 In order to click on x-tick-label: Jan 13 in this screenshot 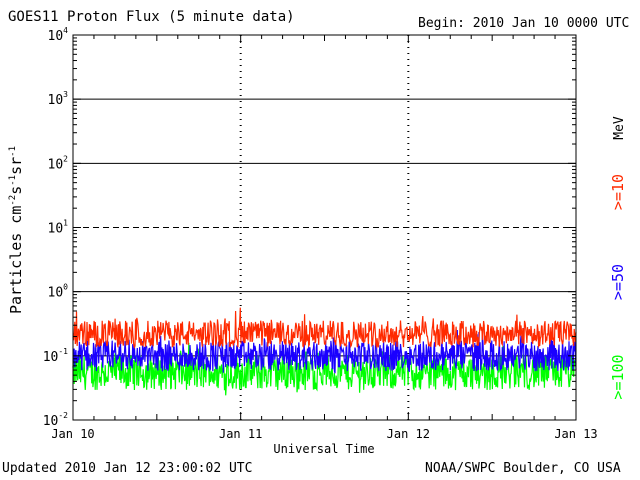, I will do `click(575, 434)`.